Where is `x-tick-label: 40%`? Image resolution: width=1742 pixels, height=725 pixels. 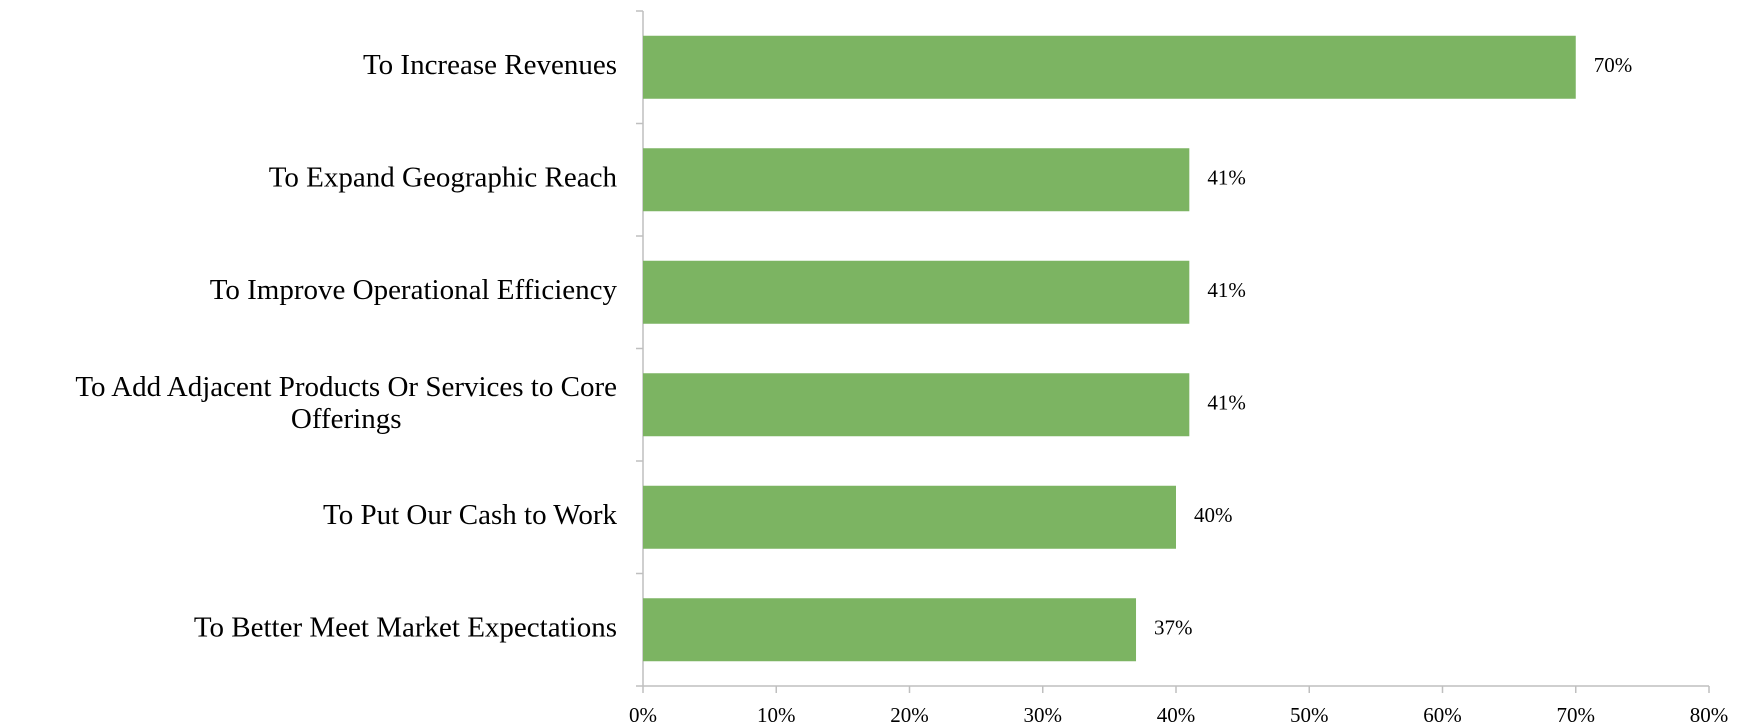
x-tick-label: 40% is located at coordinates (1176, 714).